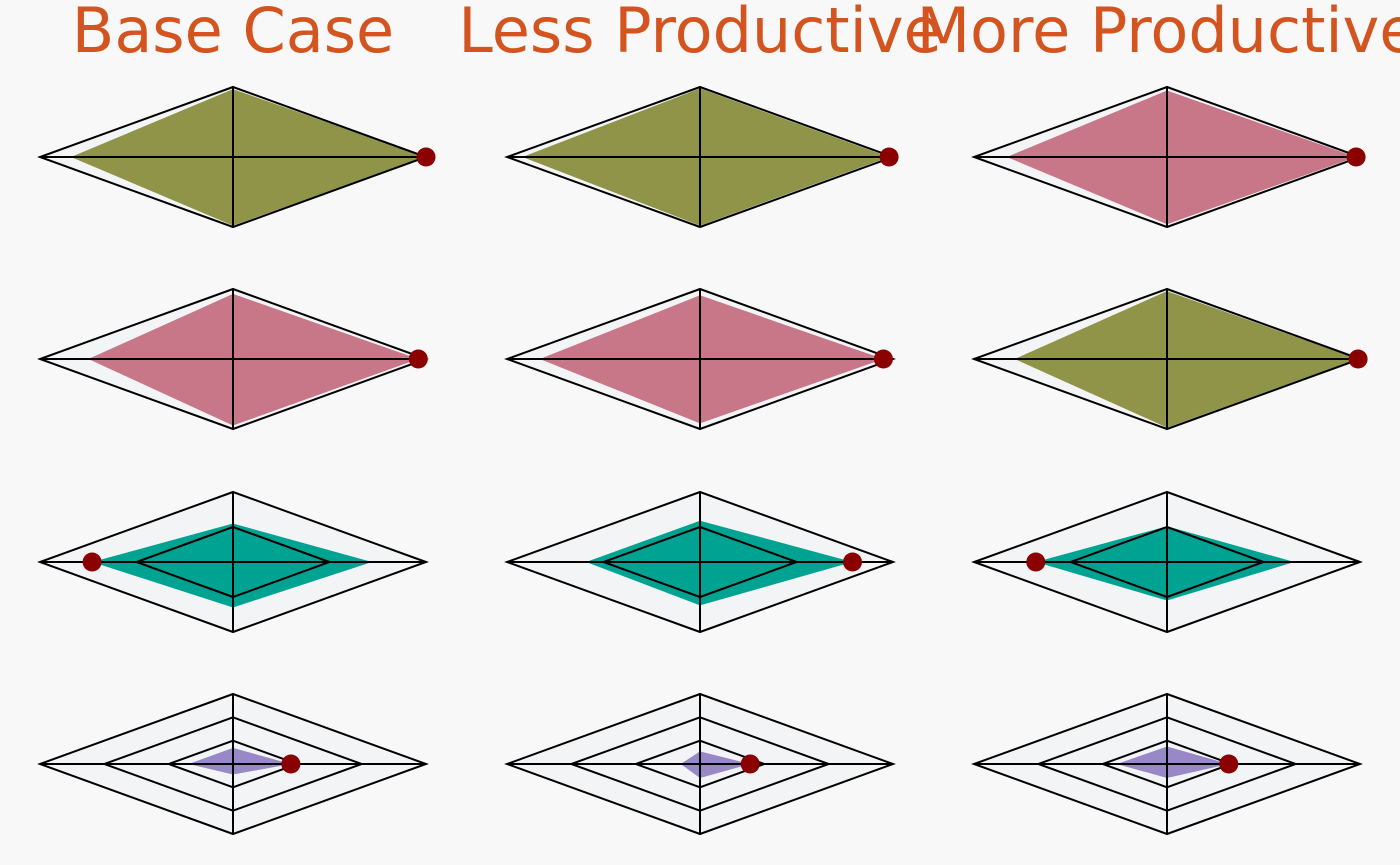  Describe the element at coordinates (236, 157) in the screenshot. I see `radar-cell-r1-c1` at that location.